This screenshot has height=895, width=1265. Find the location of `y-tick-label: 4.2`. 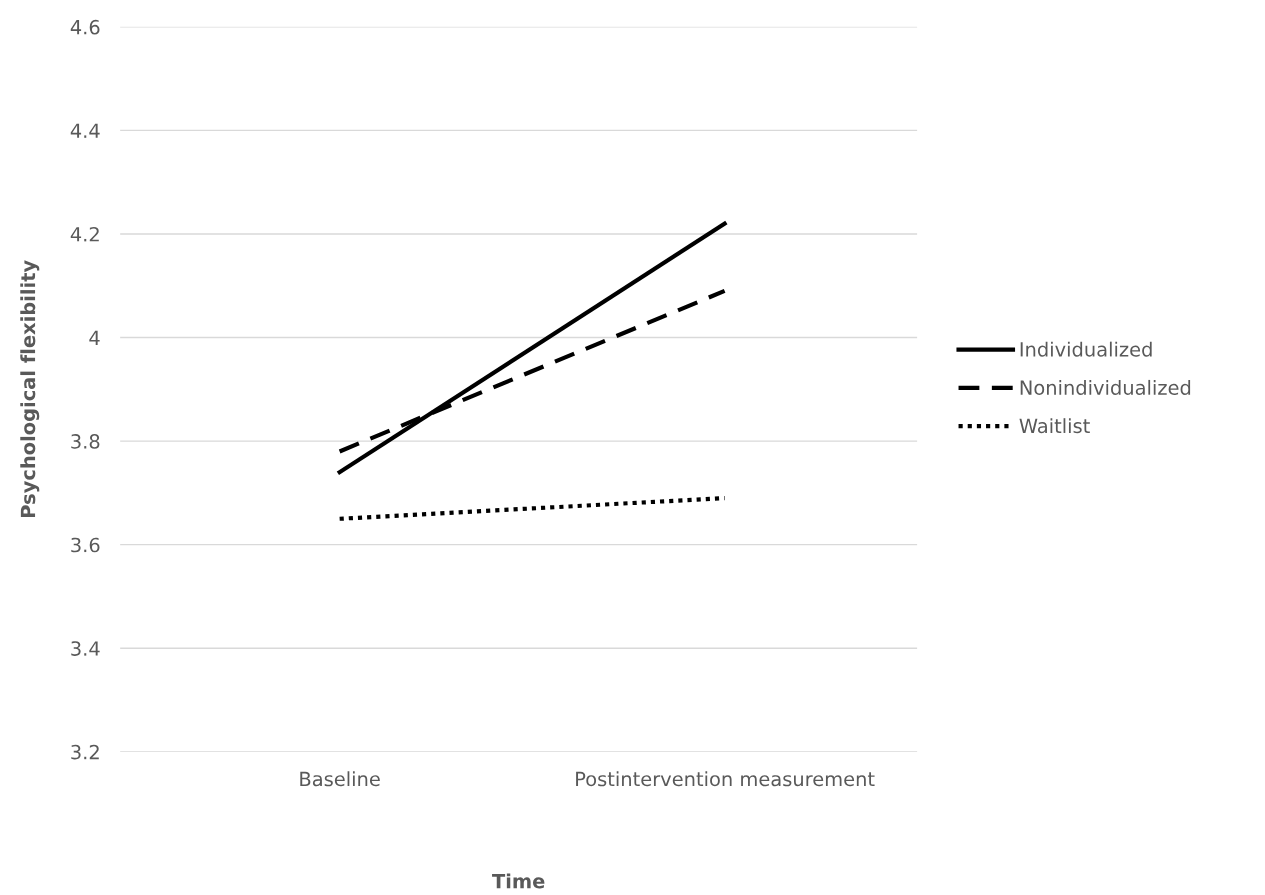

y-tick-label: 4.2 is located at coordinates (84, 234).